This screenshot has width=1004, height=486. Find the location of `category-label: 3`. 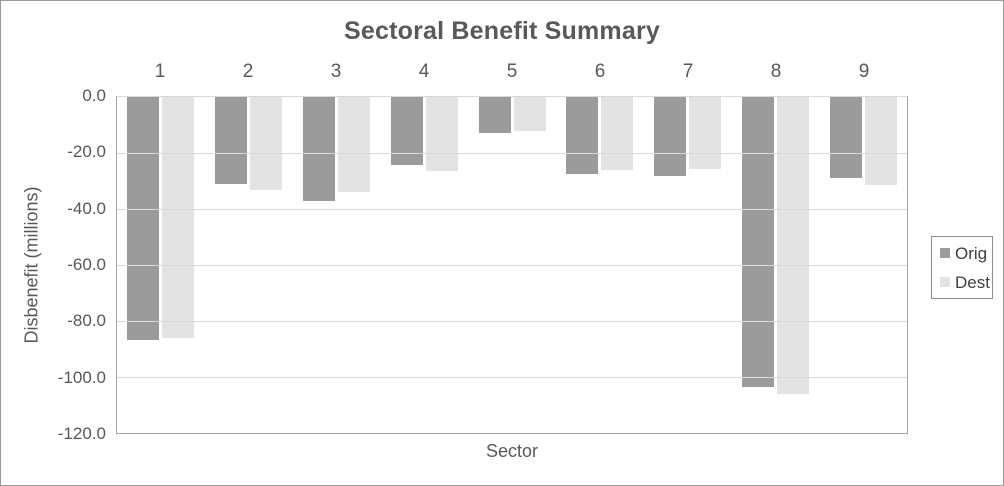

category-label: 3 is located at coordinates (336, 71).